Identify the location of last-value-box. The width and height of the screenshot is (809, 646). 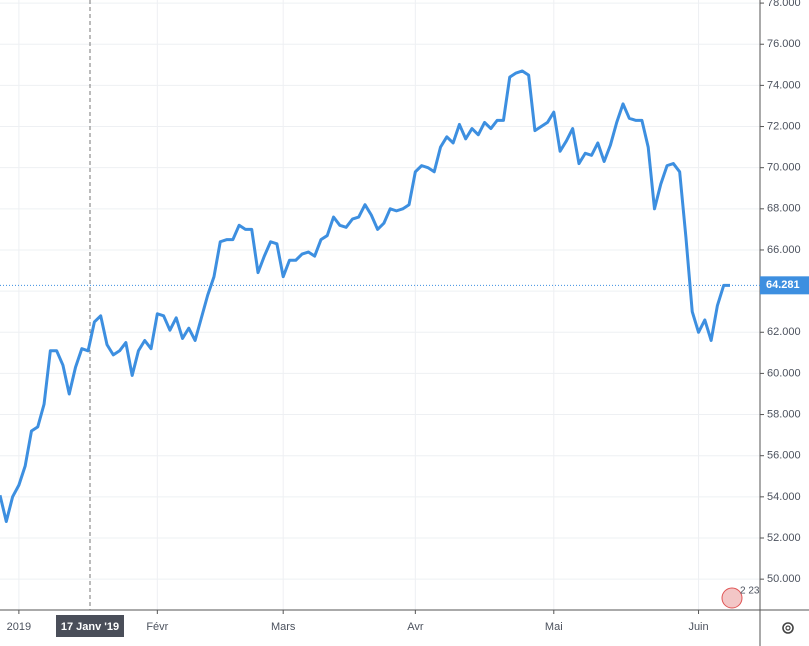
(784, 285).